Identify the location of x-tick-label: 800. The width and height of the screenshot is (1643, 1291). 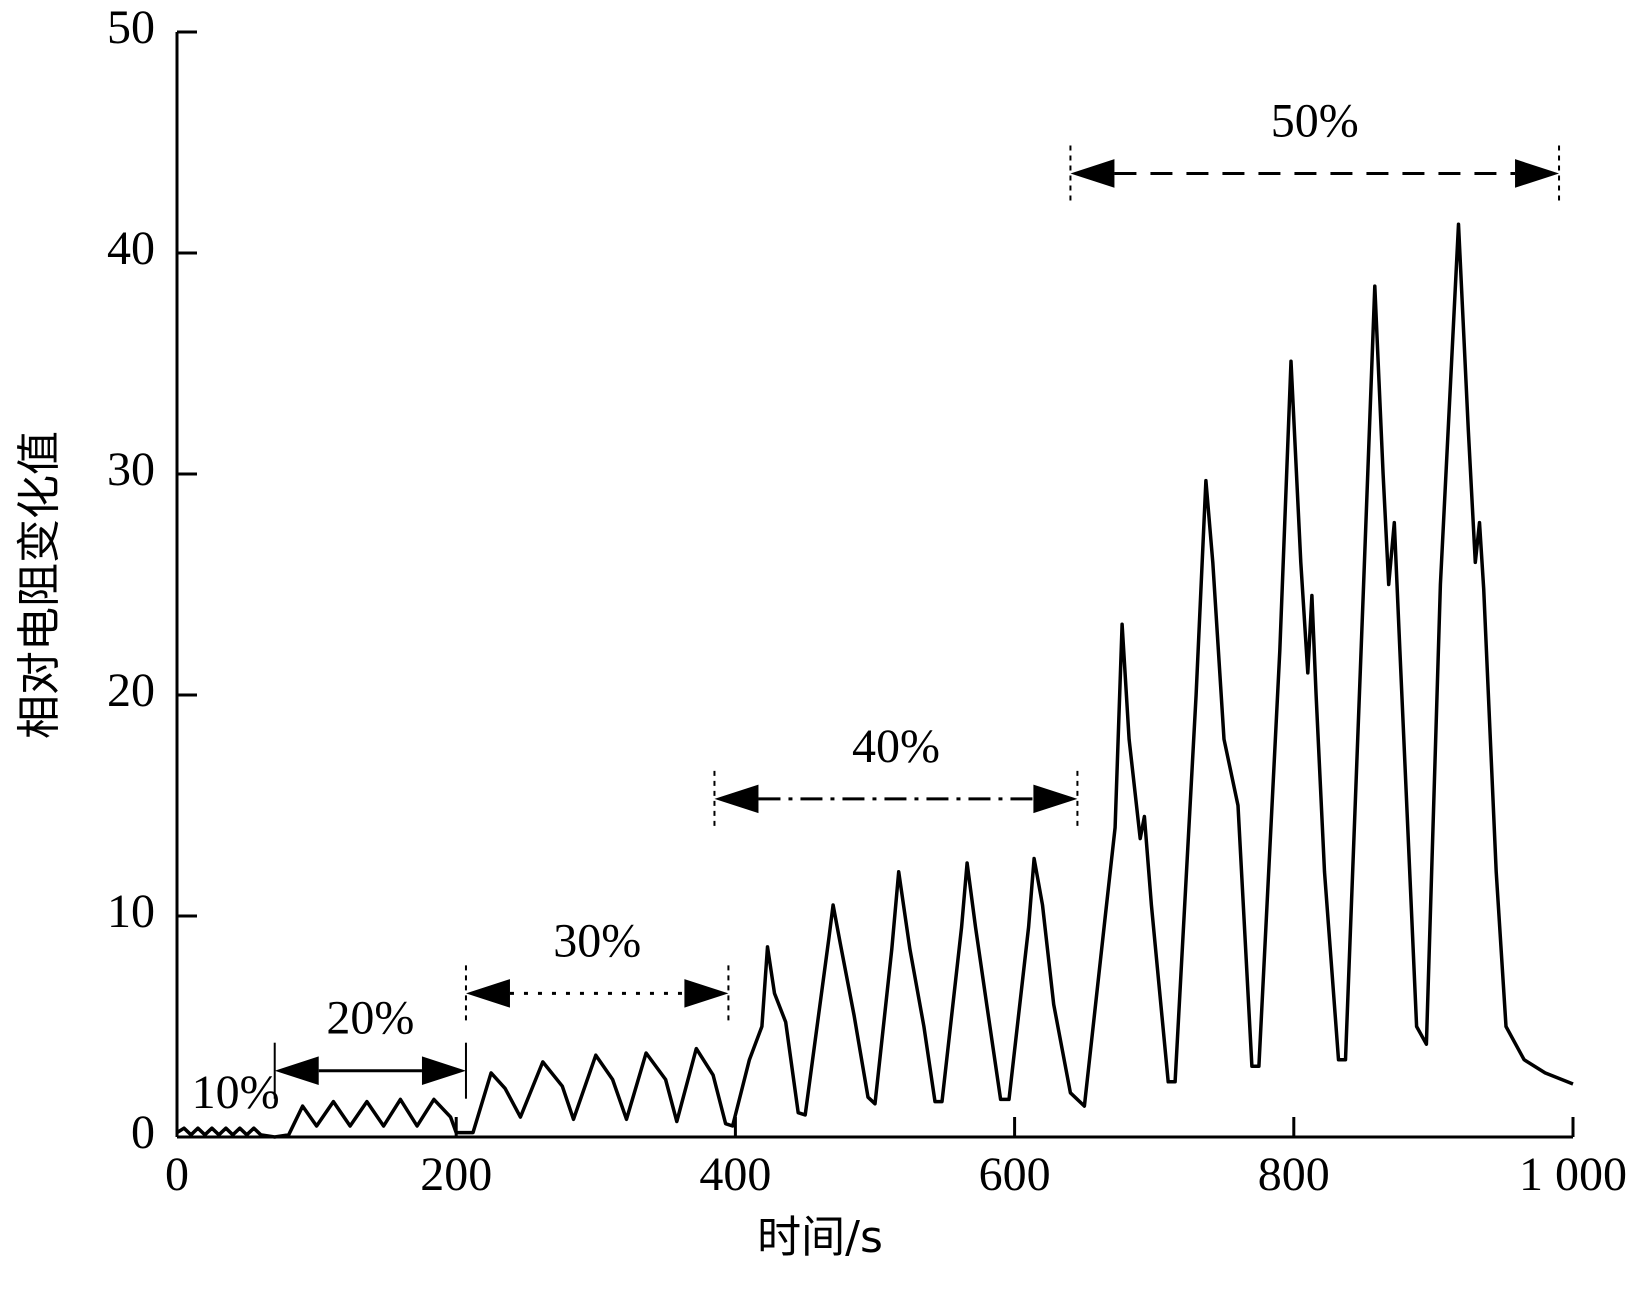
(1294, 1174).